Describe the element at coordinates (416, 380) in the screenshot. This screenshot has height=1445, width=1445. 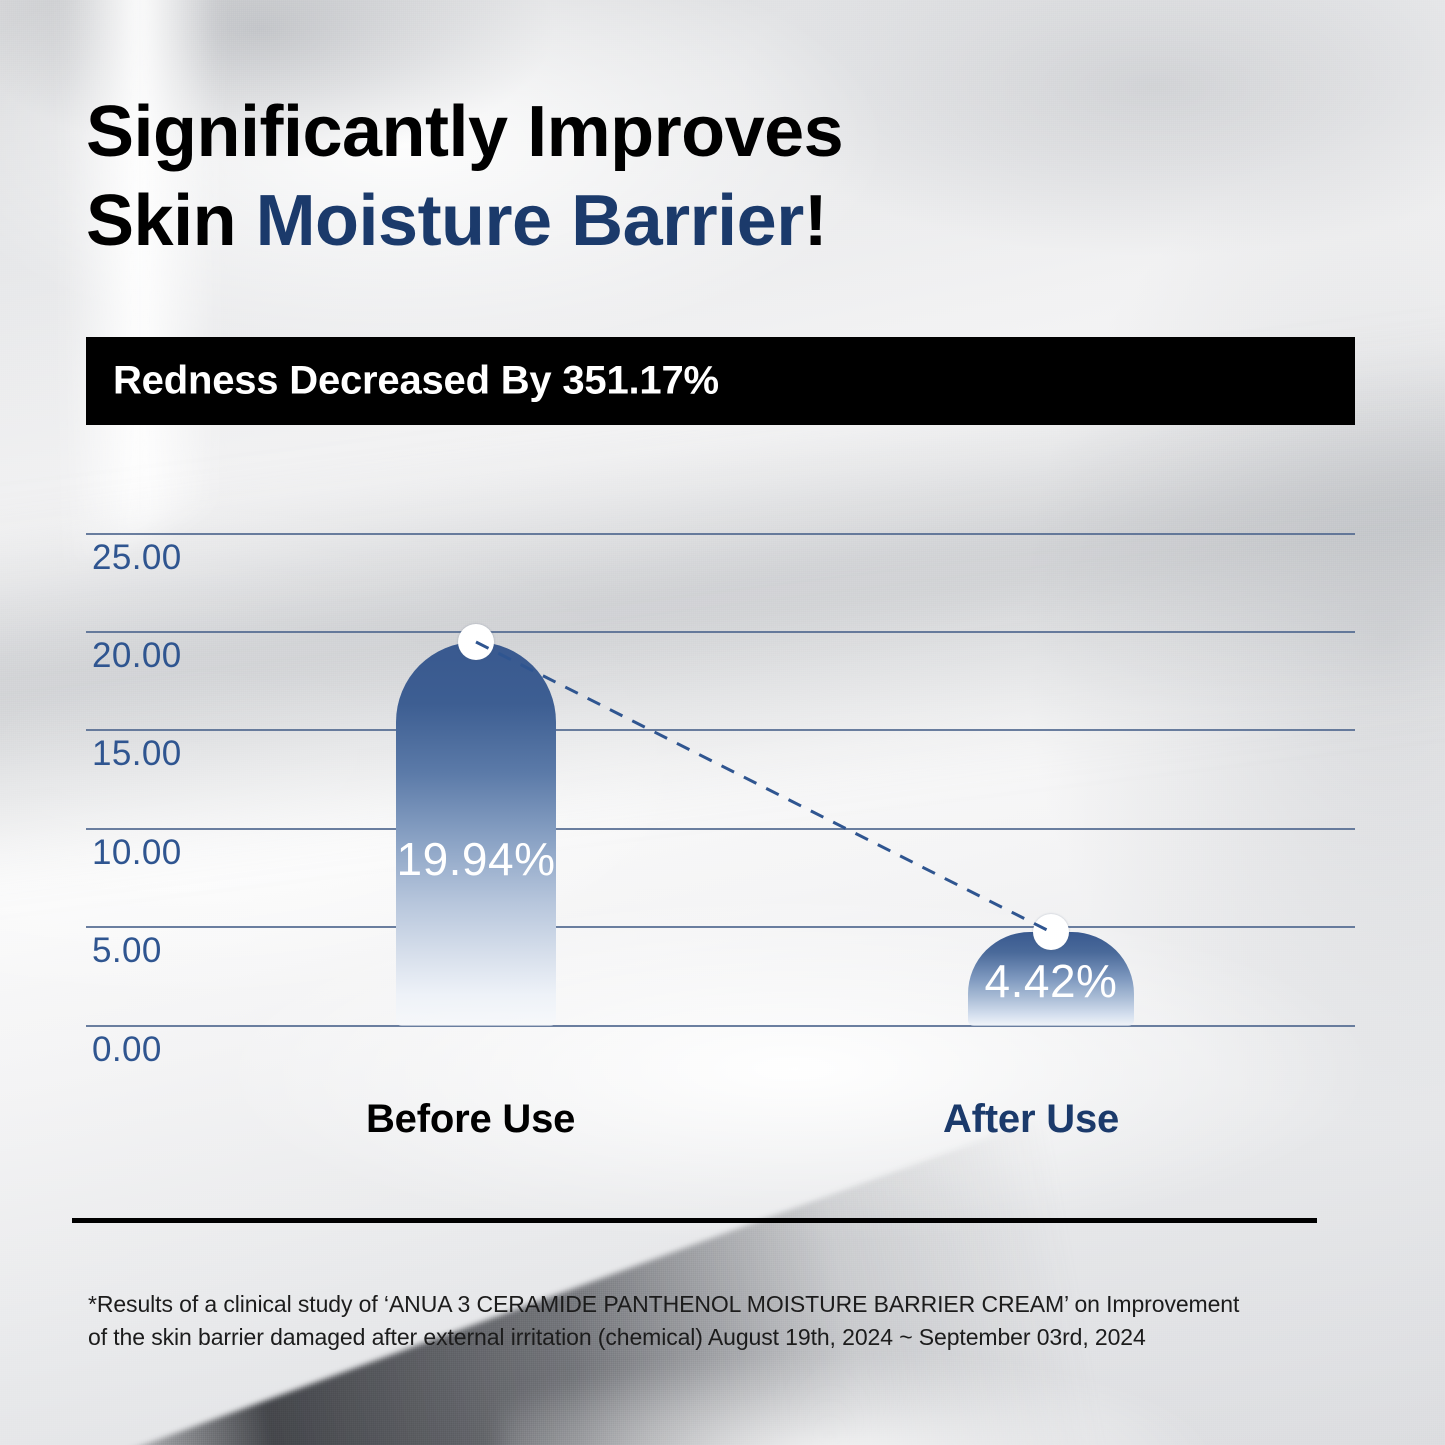
I see `banner-label: Redness Decreased By 351.17%` at that location.